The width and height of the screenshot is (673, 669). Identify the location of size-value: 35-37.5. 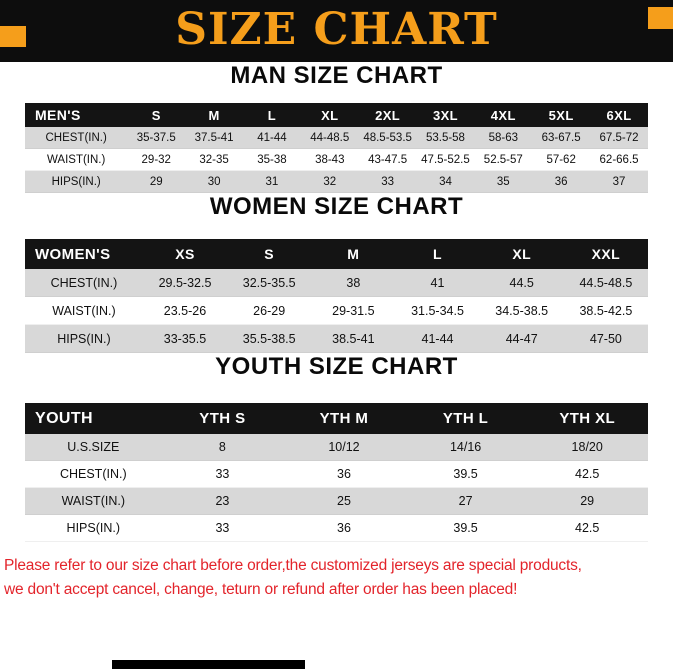
(156, 138).